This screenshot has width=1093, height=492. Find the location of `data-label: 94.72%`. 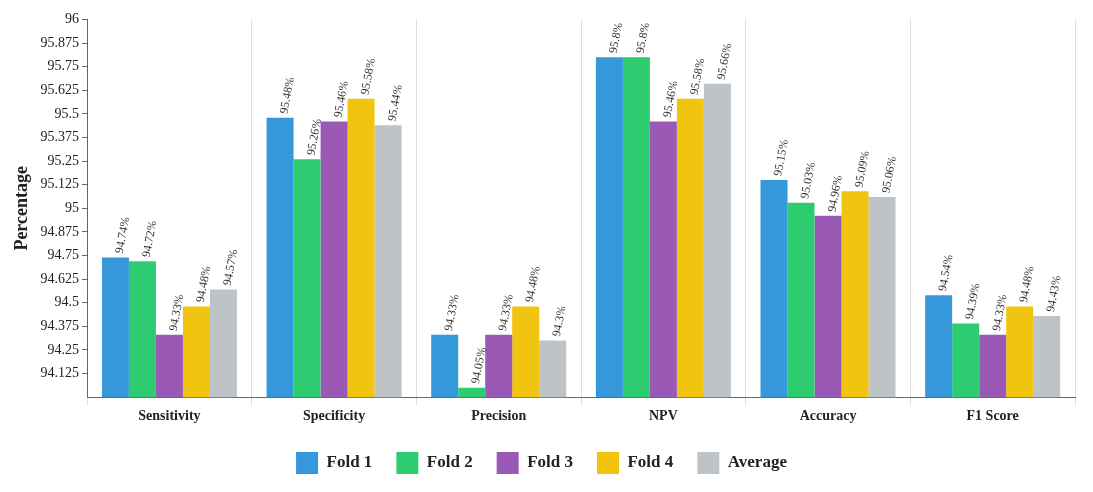

data-label: 94.72% is located at coordinates (149, 239).